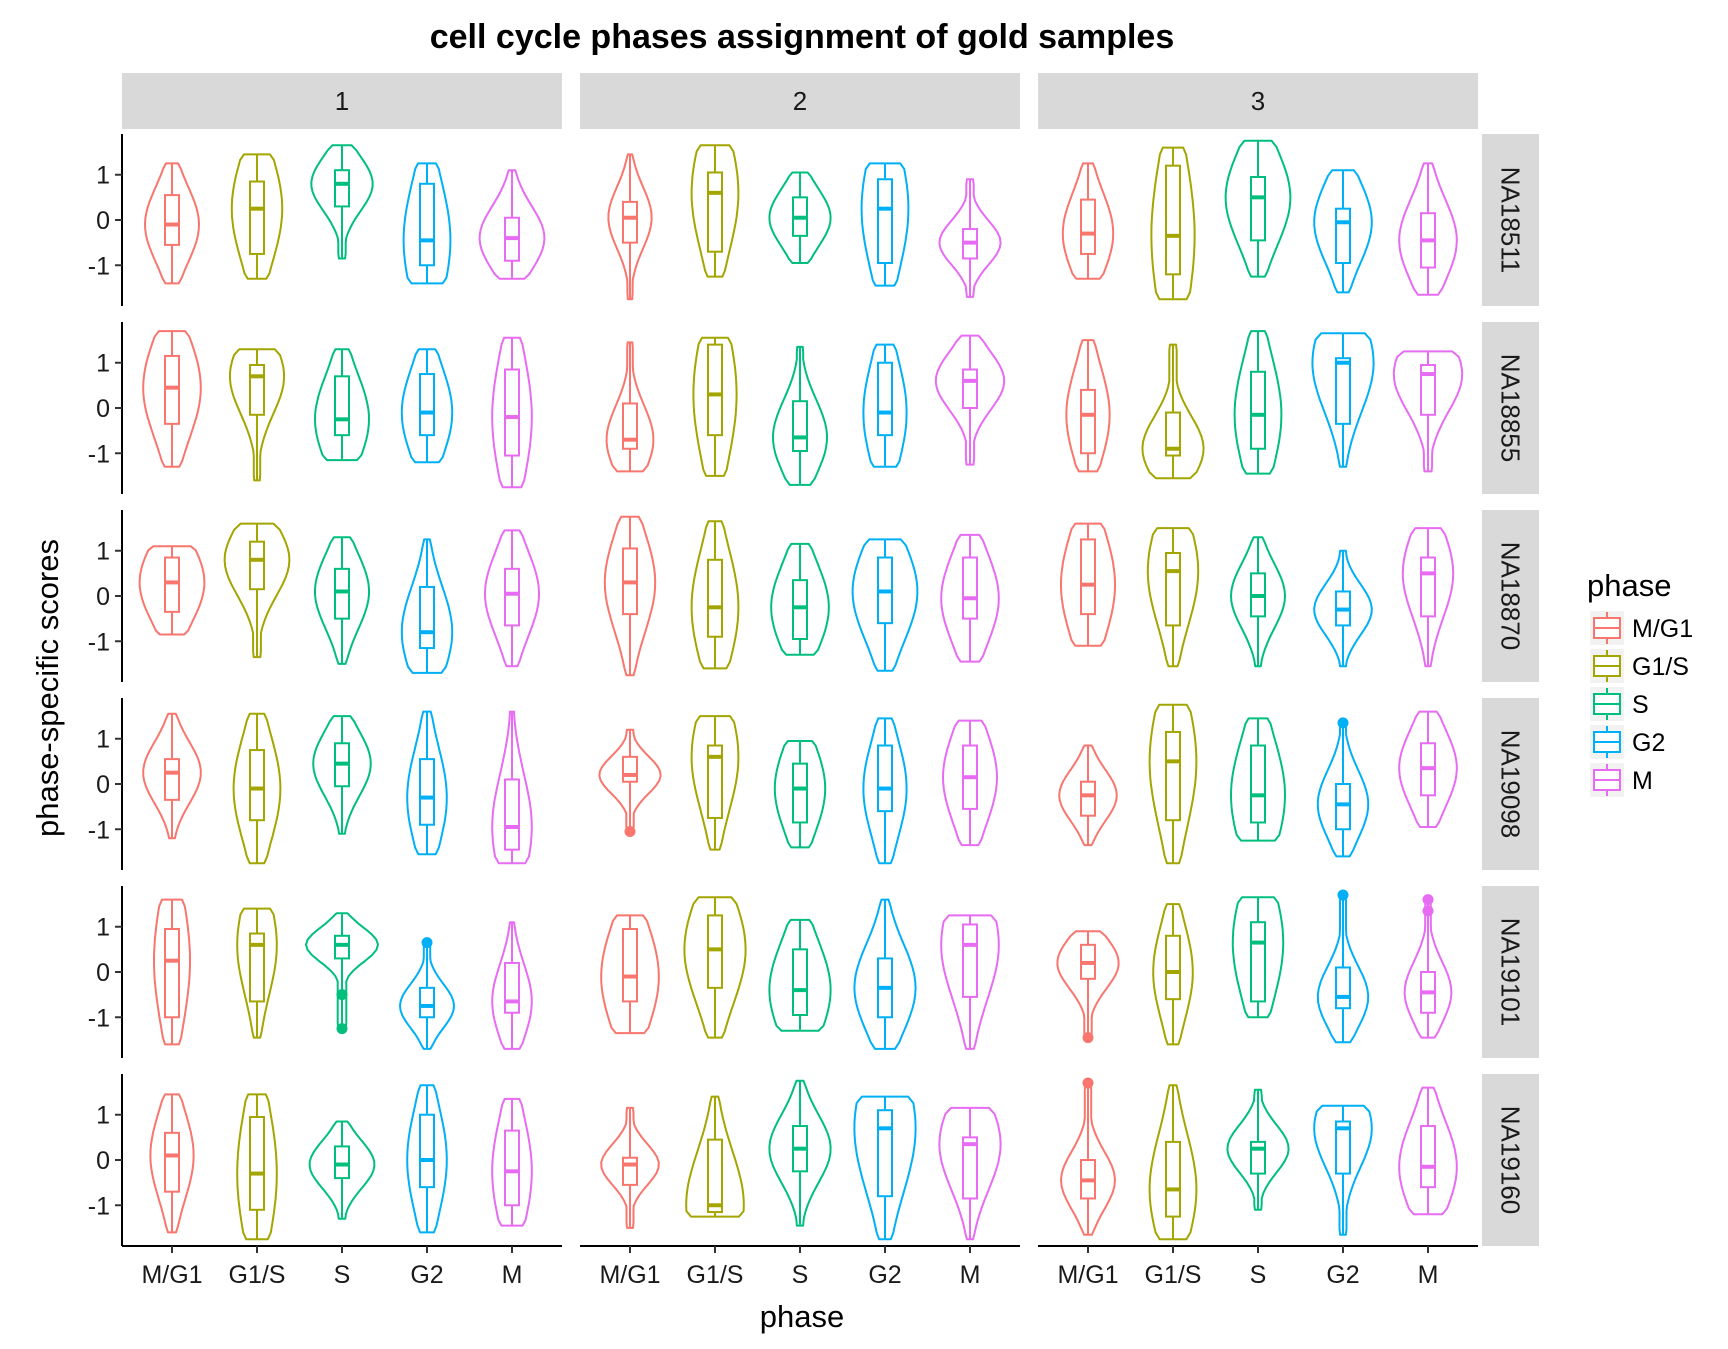  Describe the element at coordinates (47, 688) in the screenshot. I see `y-axis-title: phase-specific scores` at that location.